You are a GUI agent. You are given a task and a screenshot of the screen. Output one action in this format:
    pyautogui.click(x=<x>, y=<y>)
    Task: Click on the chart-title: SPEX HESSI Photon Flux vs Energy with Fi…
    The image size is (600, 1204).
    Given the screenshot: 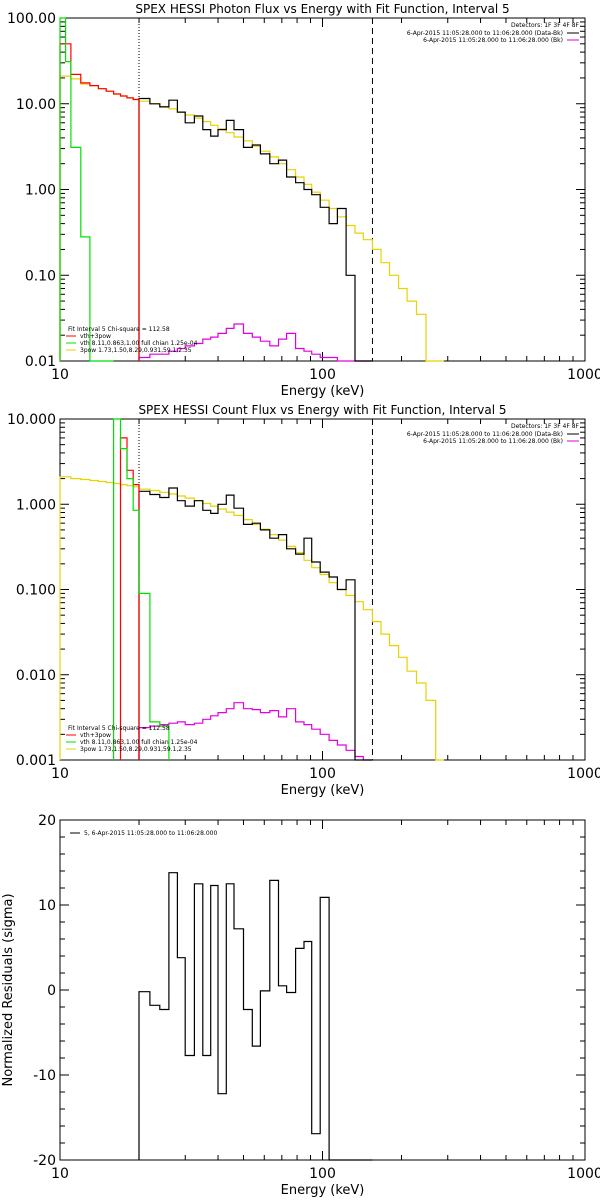 What is the action you would take?
    pyautogui.click(x=322, y=9)
    